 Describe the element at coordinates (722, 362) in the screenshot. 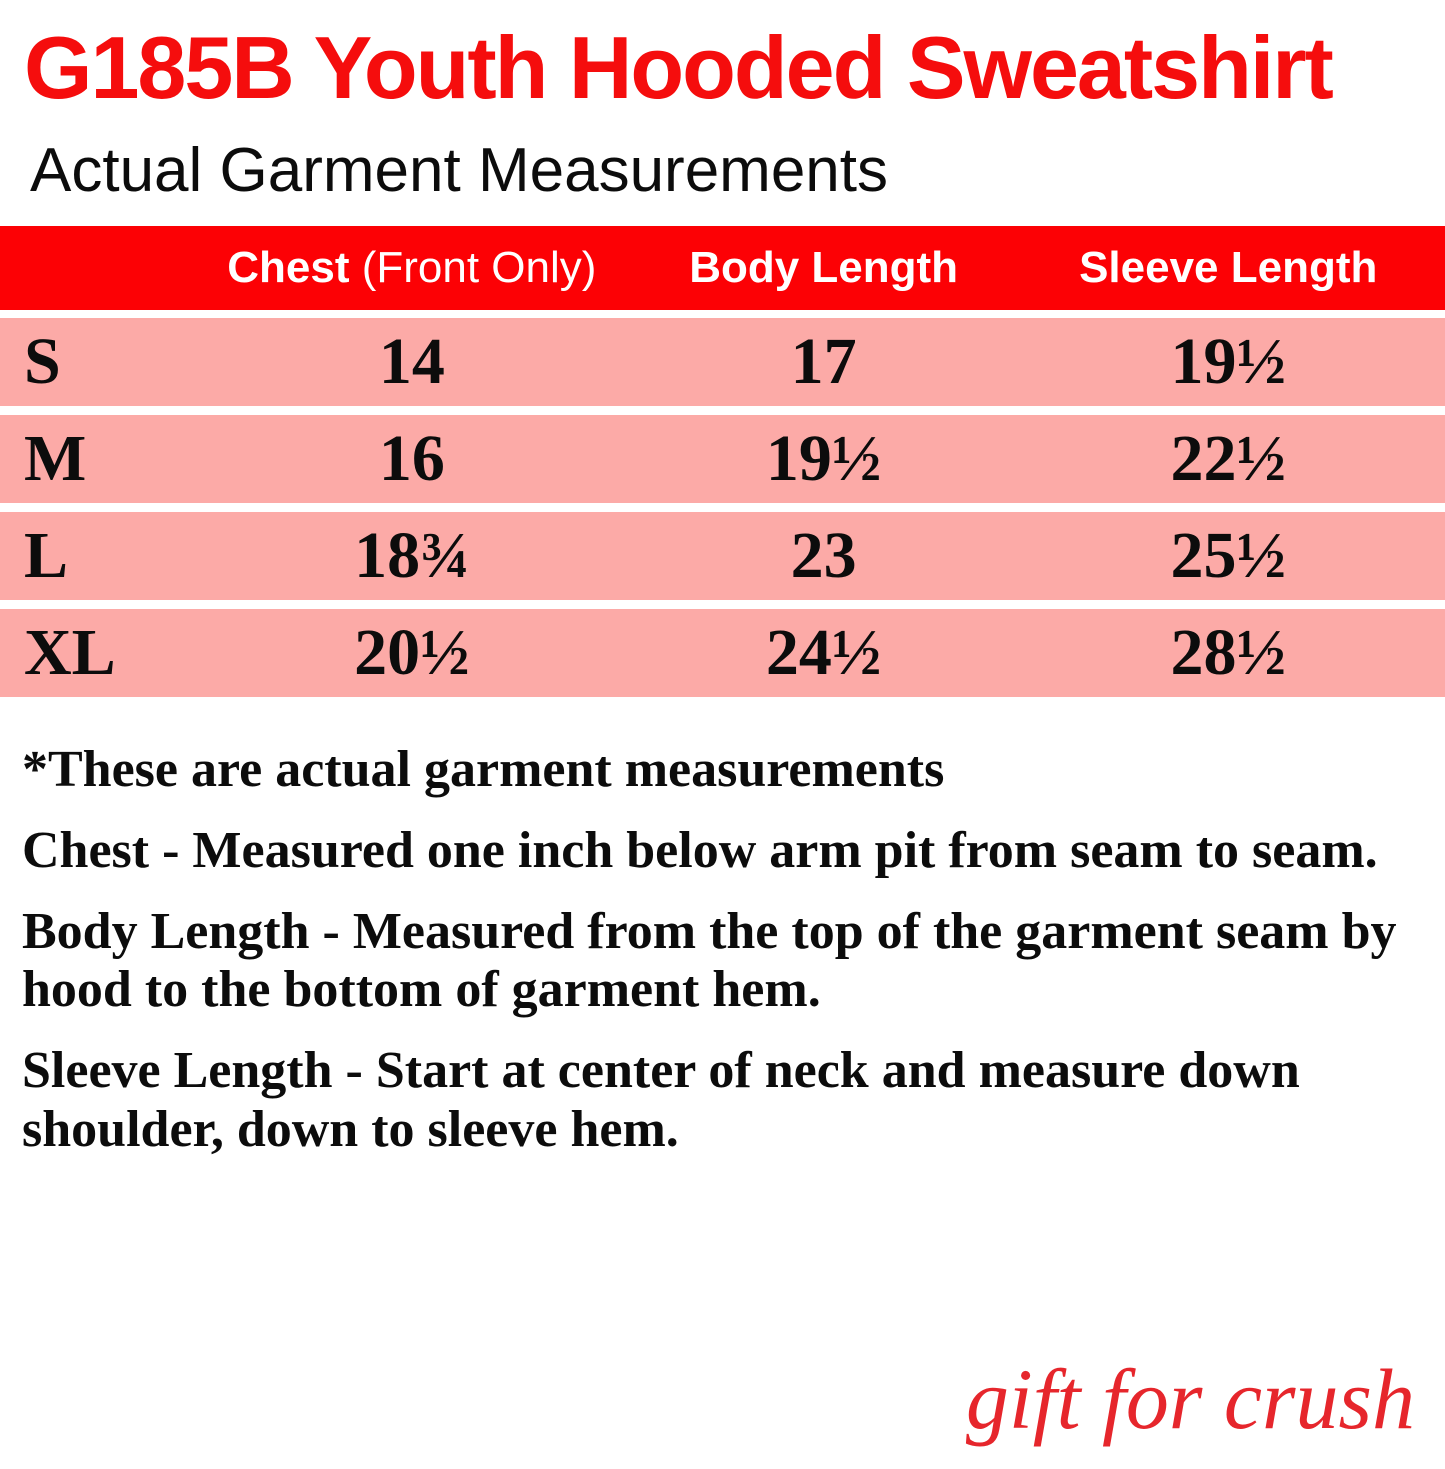

I see `table-row-s: S 14 17 19½` at that location.